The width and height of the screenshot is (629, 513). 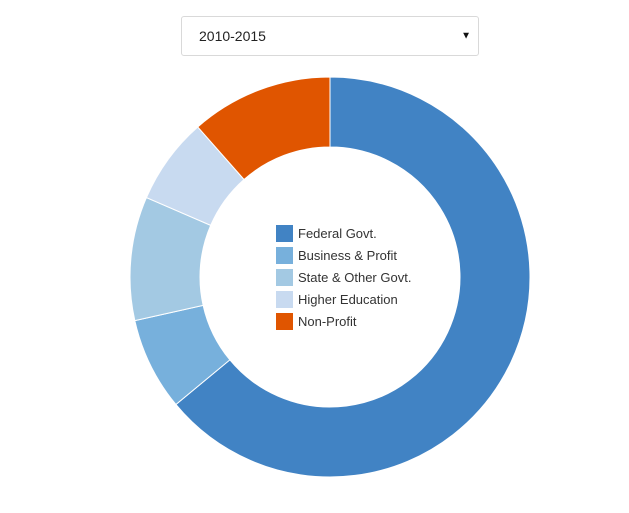 I want to click on legend-label: Business & Profit, so click(x=347, y=255).